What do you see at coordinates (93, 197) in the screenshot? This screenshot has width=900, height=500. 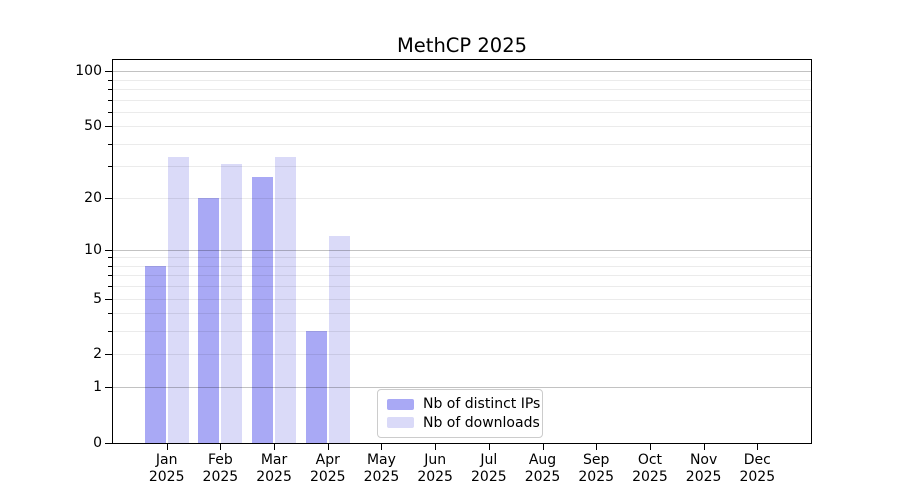 I see `y-tick-label: 20` at bounding box center [93, 197].